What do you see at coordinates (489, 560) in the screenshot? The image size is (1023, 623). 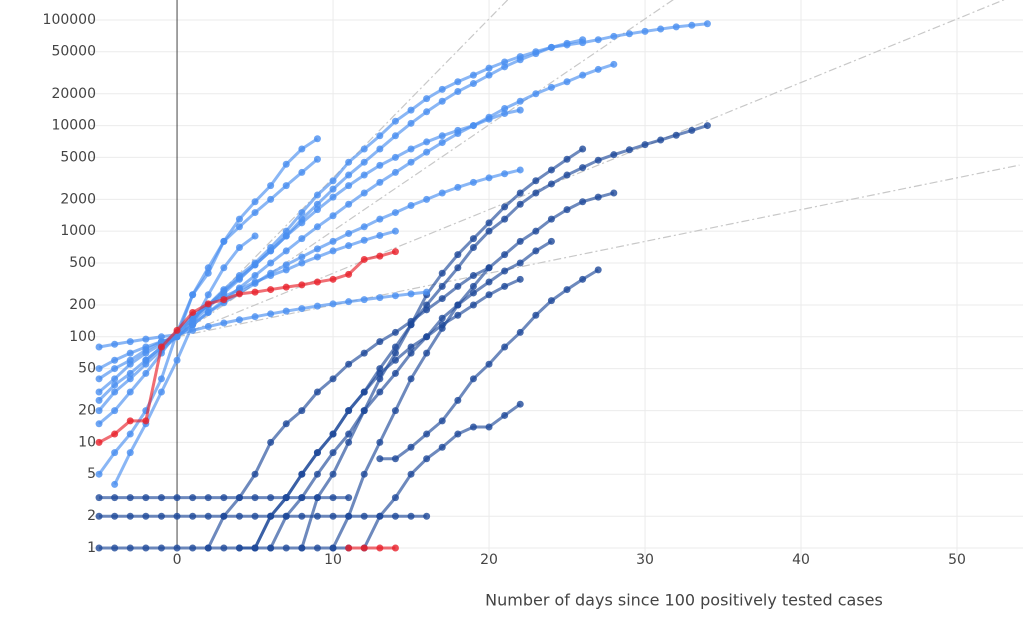 I see `x-tick-label: 20` at bounding box center [489, 560].